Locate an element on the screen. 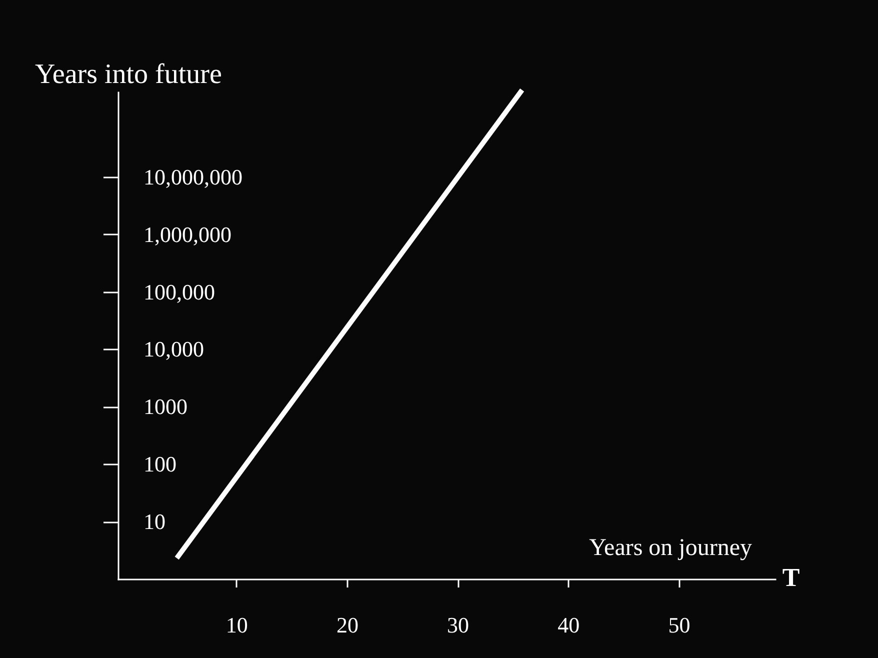 This screenshot has width=878, height=658. y-tick-label: 100,000 is located at coordinates (179, 291).